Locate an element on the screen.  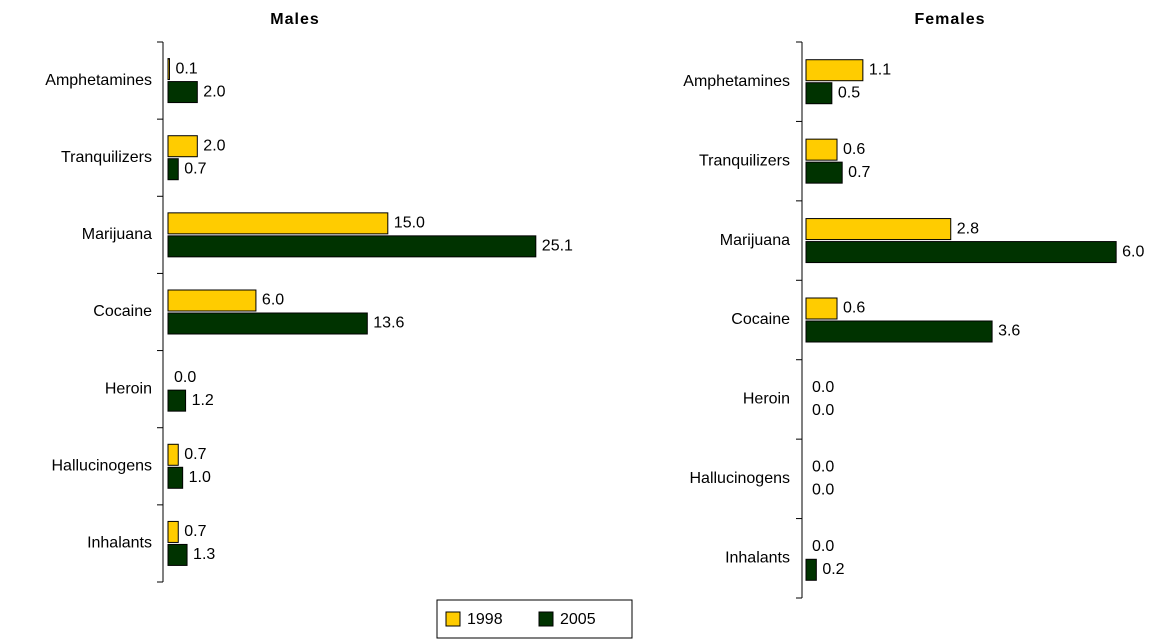
value-label: 2.8 is located at coordinates (968, 228).